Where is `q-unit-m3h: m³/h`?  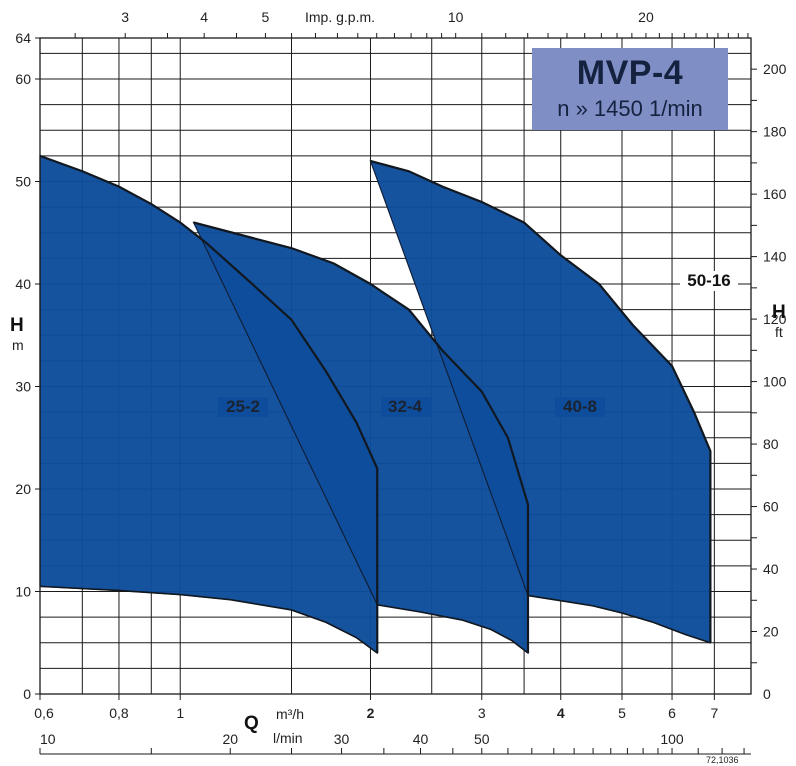
q-unit-m3h: m³/h is located at coordinates (290, 714).